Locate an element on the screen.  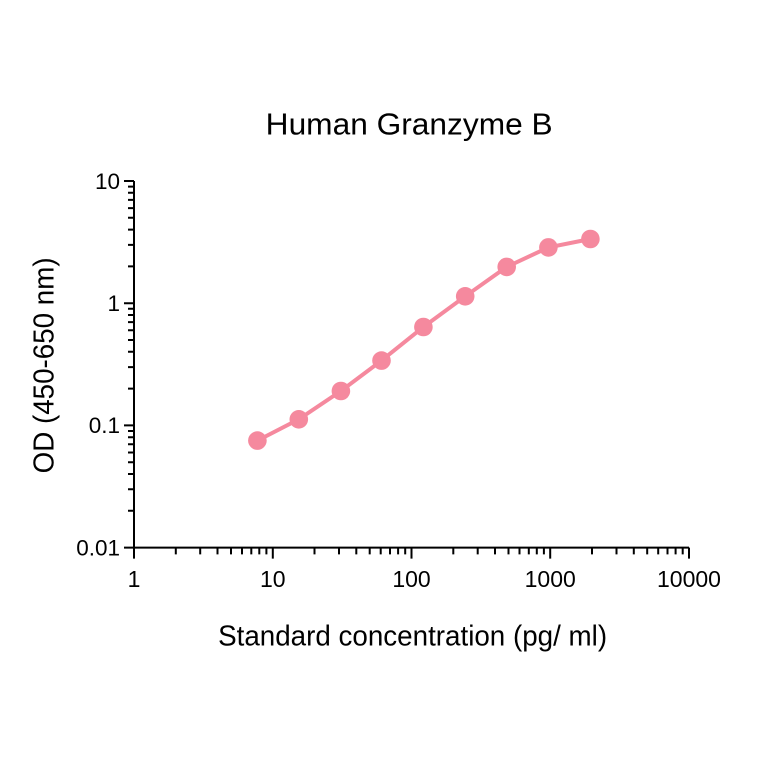
svg-text: Human Granzyme B is located at coordinates (409, 124).